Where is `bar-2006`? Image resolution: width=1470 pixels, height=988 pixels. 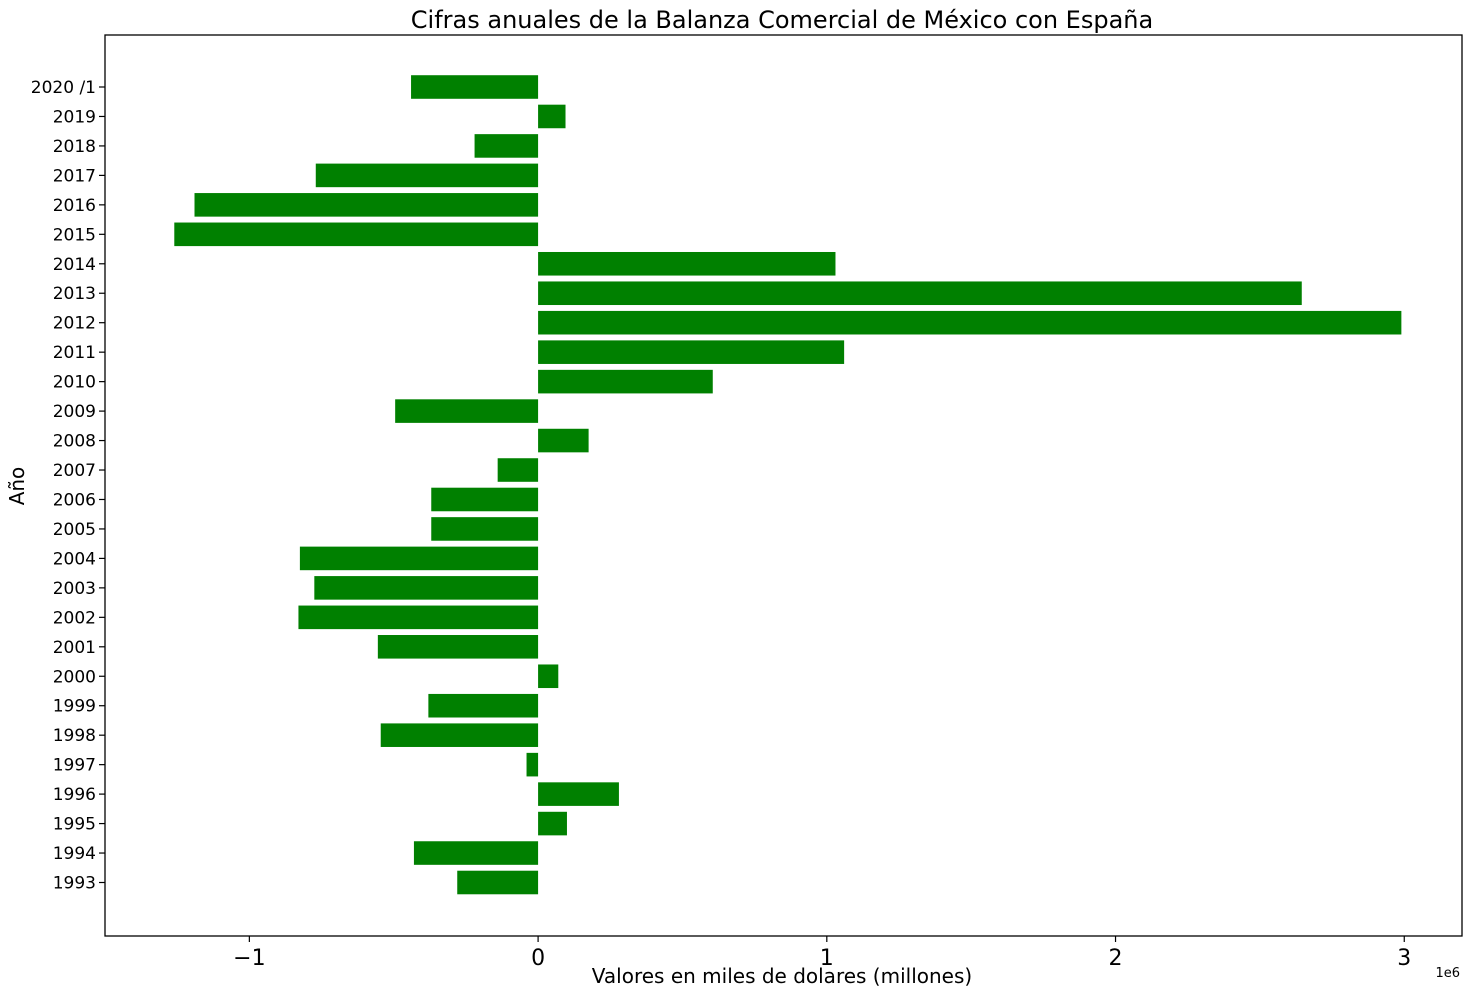
bar-2006 is located at coordinates (485, 499).